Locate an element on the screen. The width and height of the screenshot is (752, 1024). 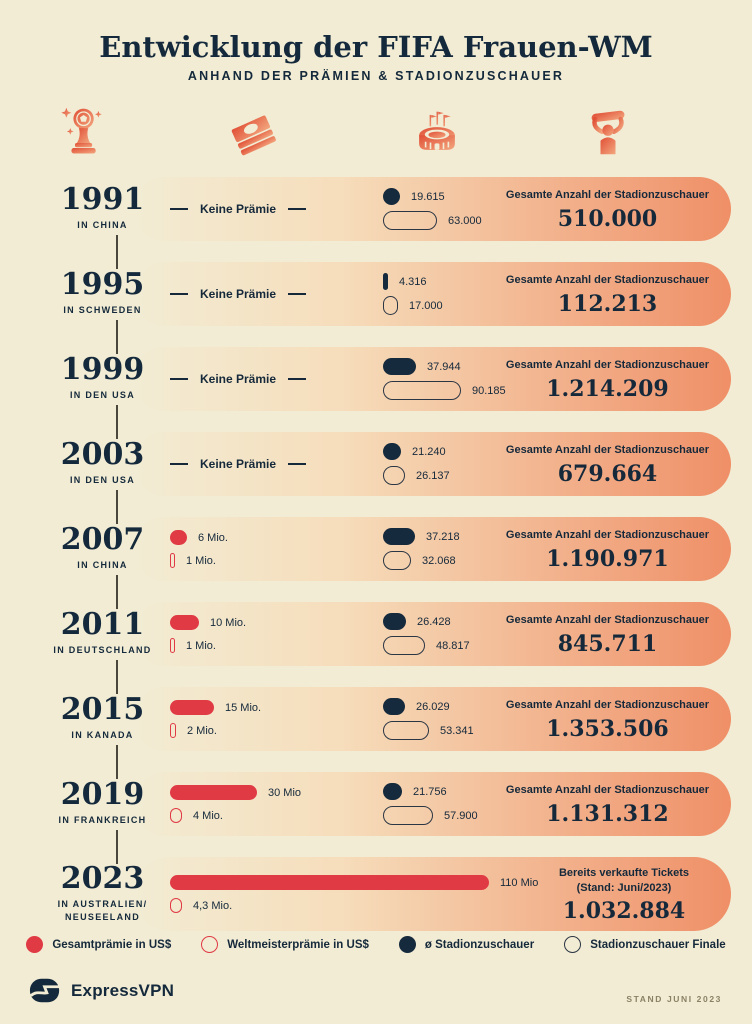
year-block: 2019 IN FRANKREICH is located at coordinates (102, 804).